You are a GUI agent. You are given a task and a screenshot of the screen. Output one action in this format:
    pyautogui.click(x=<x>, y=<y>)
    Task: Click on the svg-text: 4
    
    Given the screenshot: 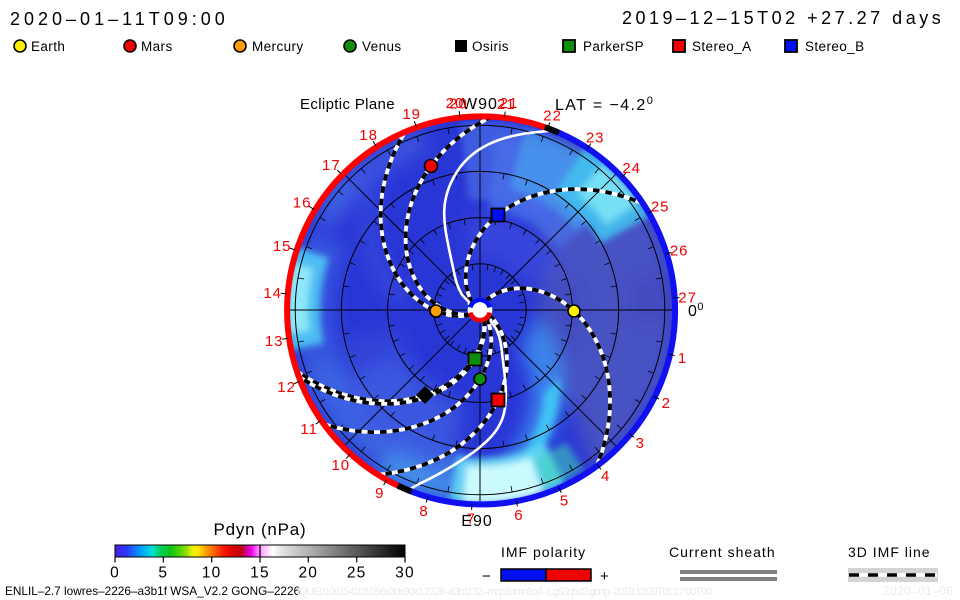 What is the action you would take?
    pyautogui.click(x=605, y=476)
    